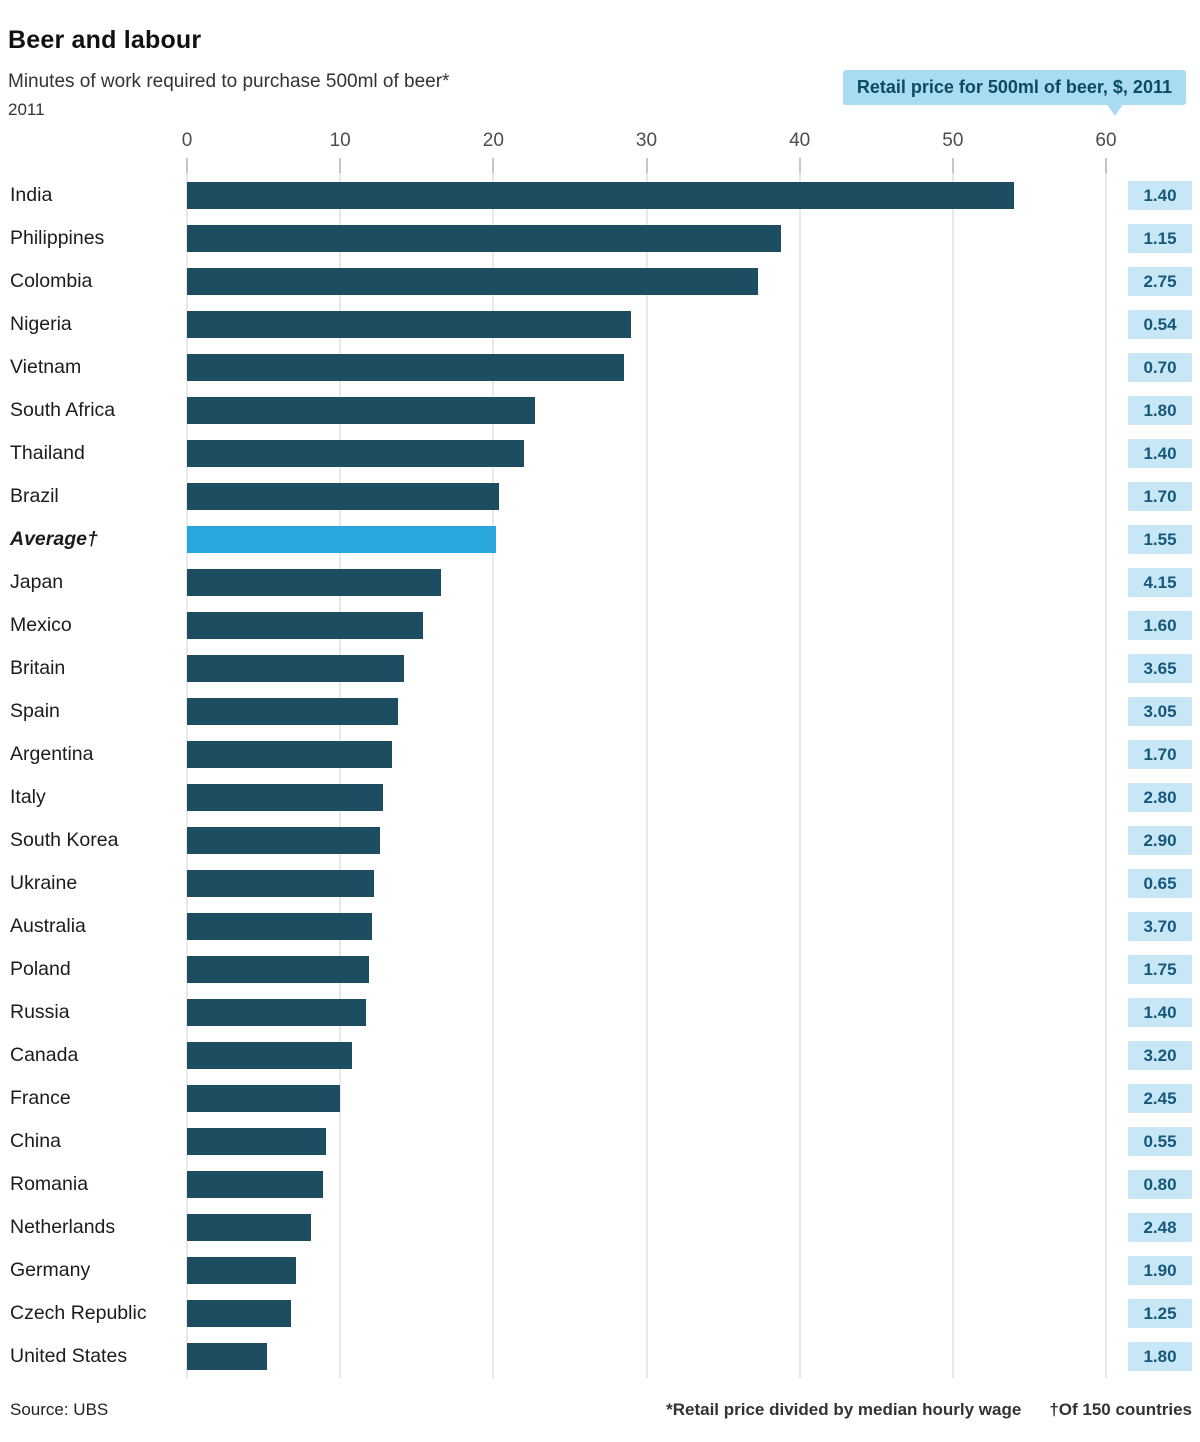 The image size is (1200, 1442). I want to click on table-row: France 2.45, so click(600, 1098).